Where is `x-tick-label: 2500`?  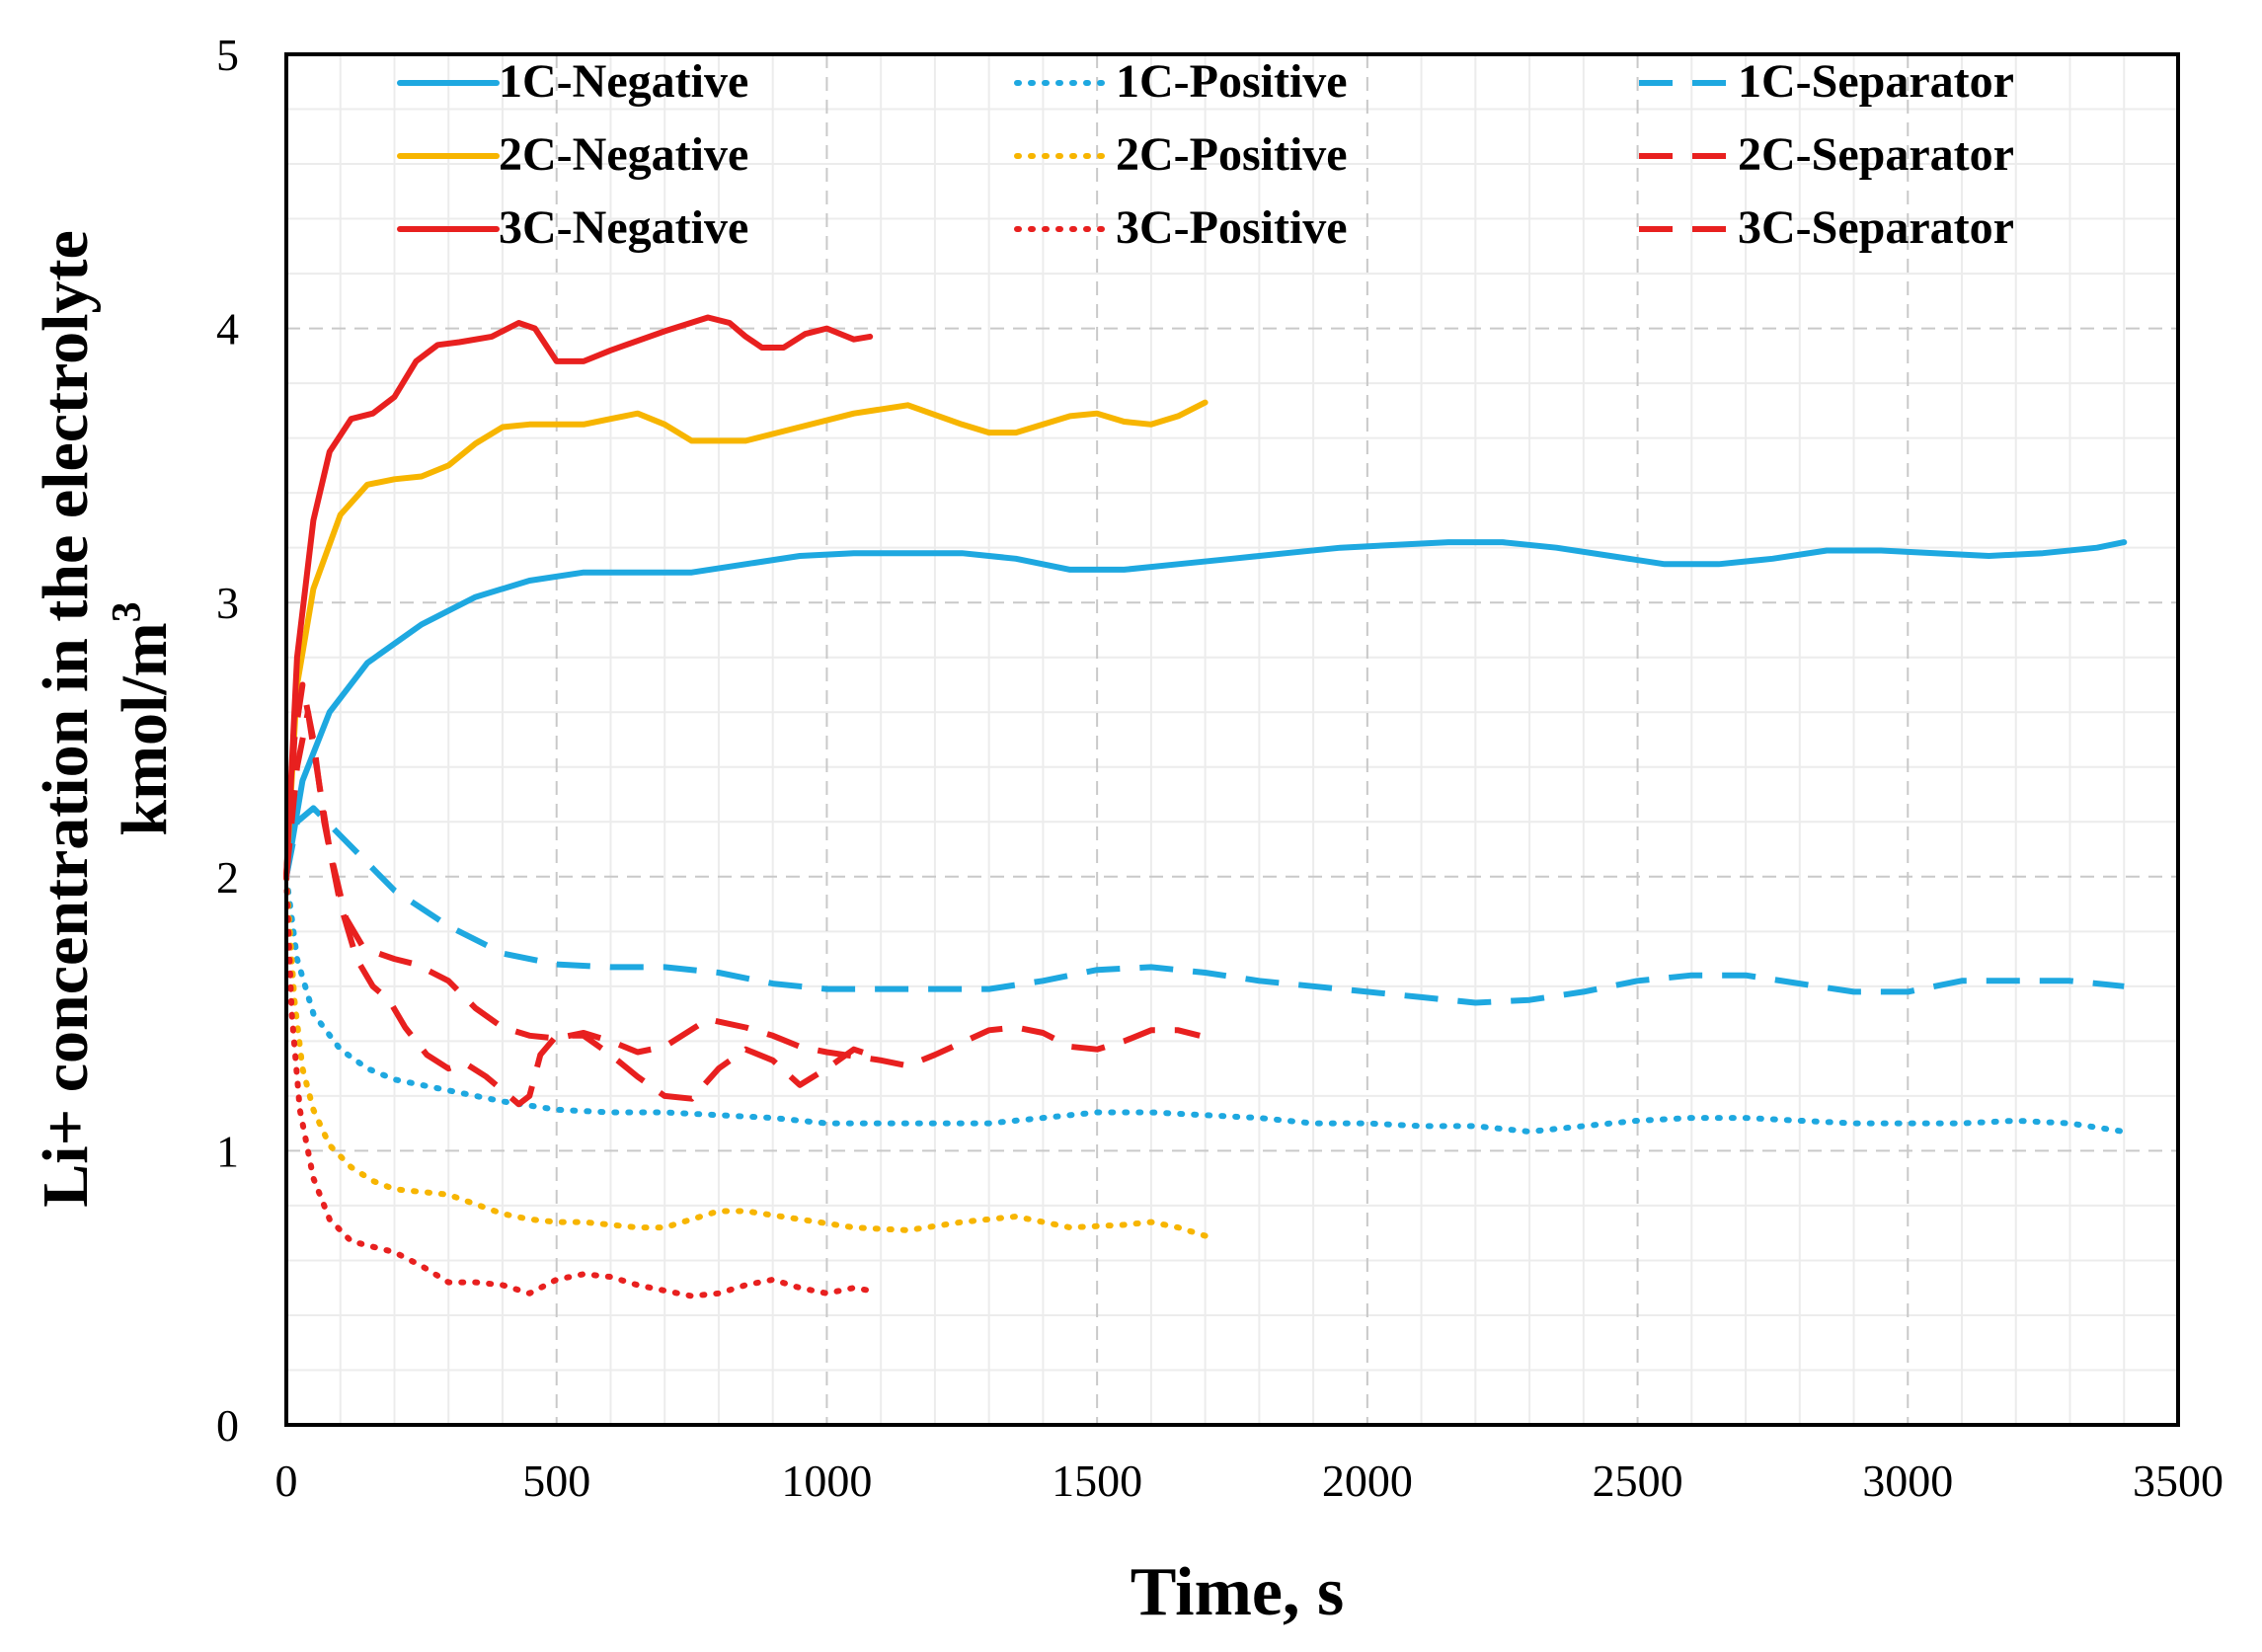
x-tick-label: 2500 is located at coordinates (1638, 1480).